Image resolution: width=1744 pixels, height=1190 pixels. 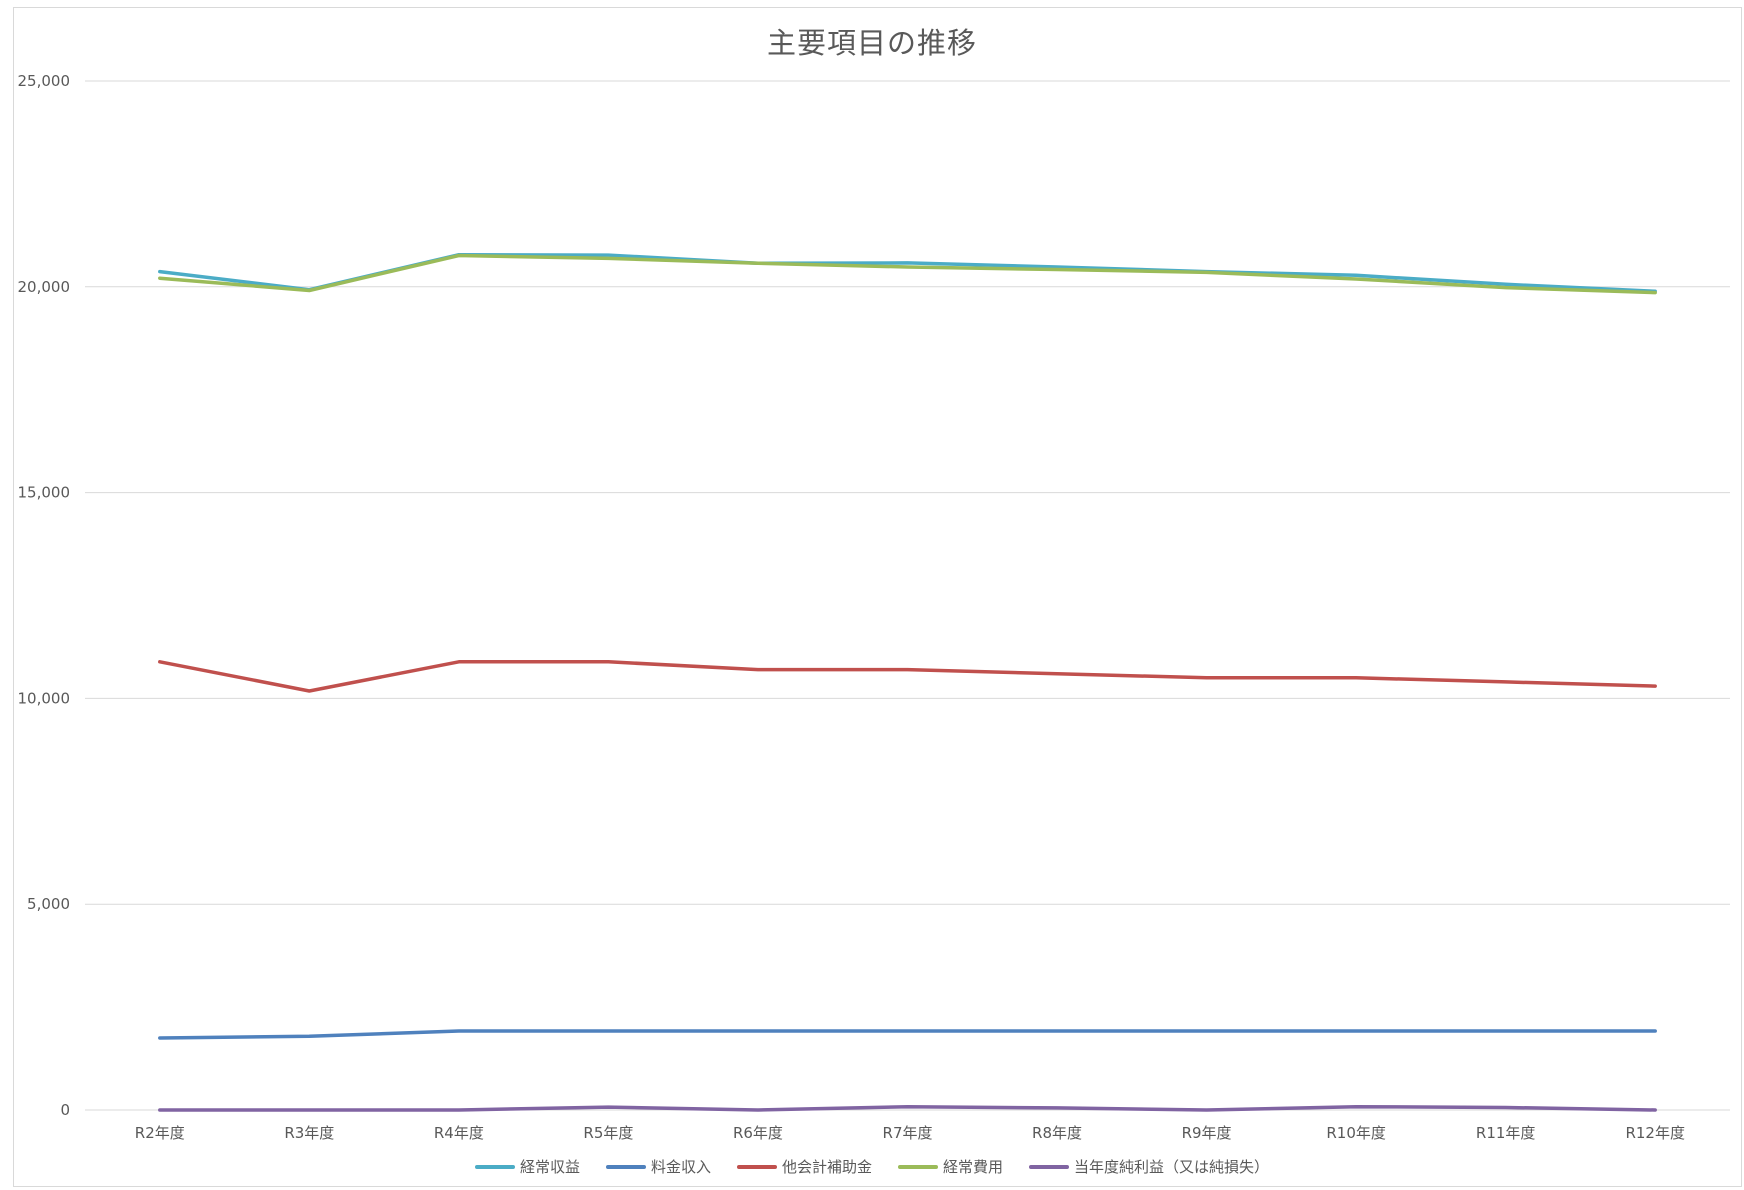 I want to click on x-tick-label: R11年度, so click(x=1506, y=1133).